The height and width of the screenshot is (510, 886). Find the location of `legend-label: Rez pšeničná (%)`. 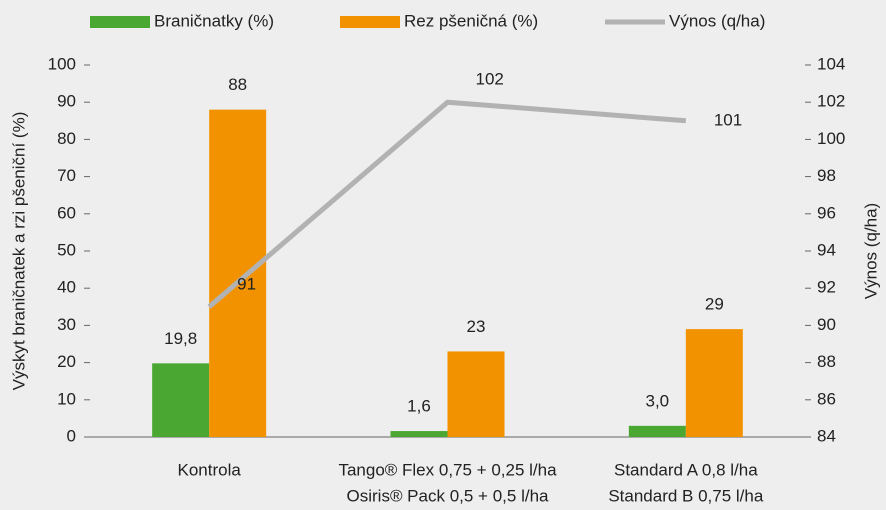

legend-label: Rez pšeničná (%) is located at coordinates (471, 20).